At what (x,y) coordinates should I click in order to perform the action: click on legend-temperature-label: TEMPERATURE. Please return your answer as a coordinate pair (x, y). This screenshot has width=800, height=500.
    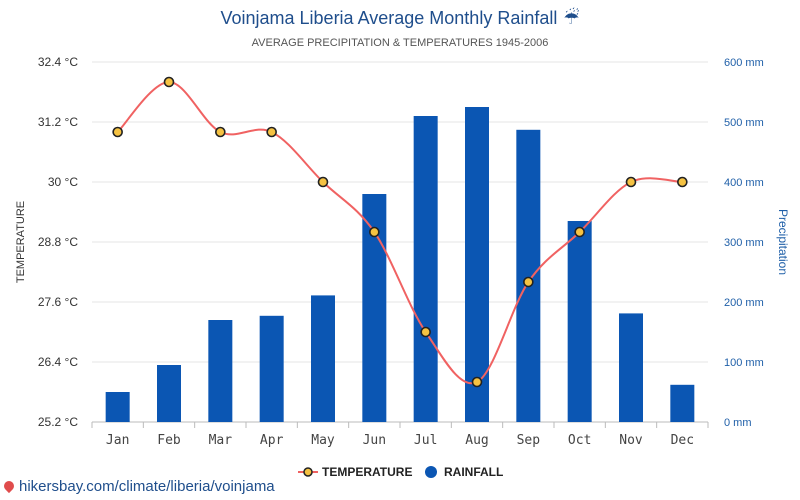
    Looking at the image, I should click on (367, 472).